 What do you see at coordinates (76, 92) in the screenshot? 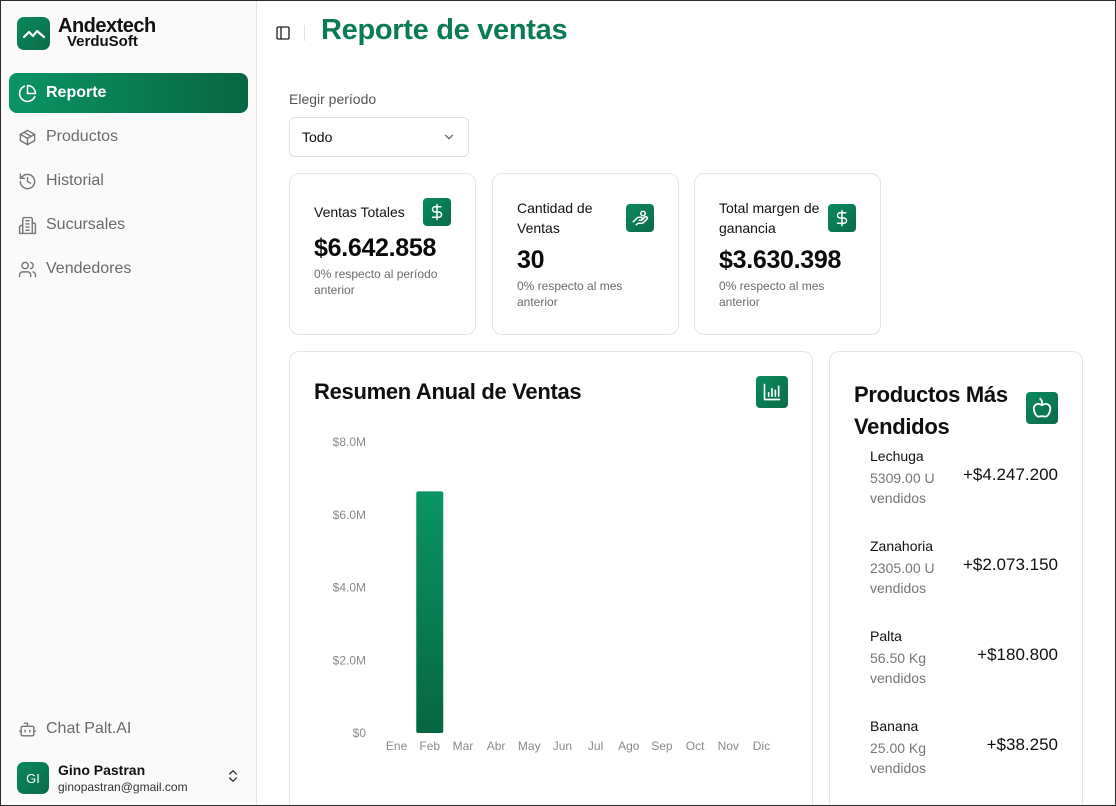
I see `sidebar-item-label: Reporte` at bounding box center [76, 92].